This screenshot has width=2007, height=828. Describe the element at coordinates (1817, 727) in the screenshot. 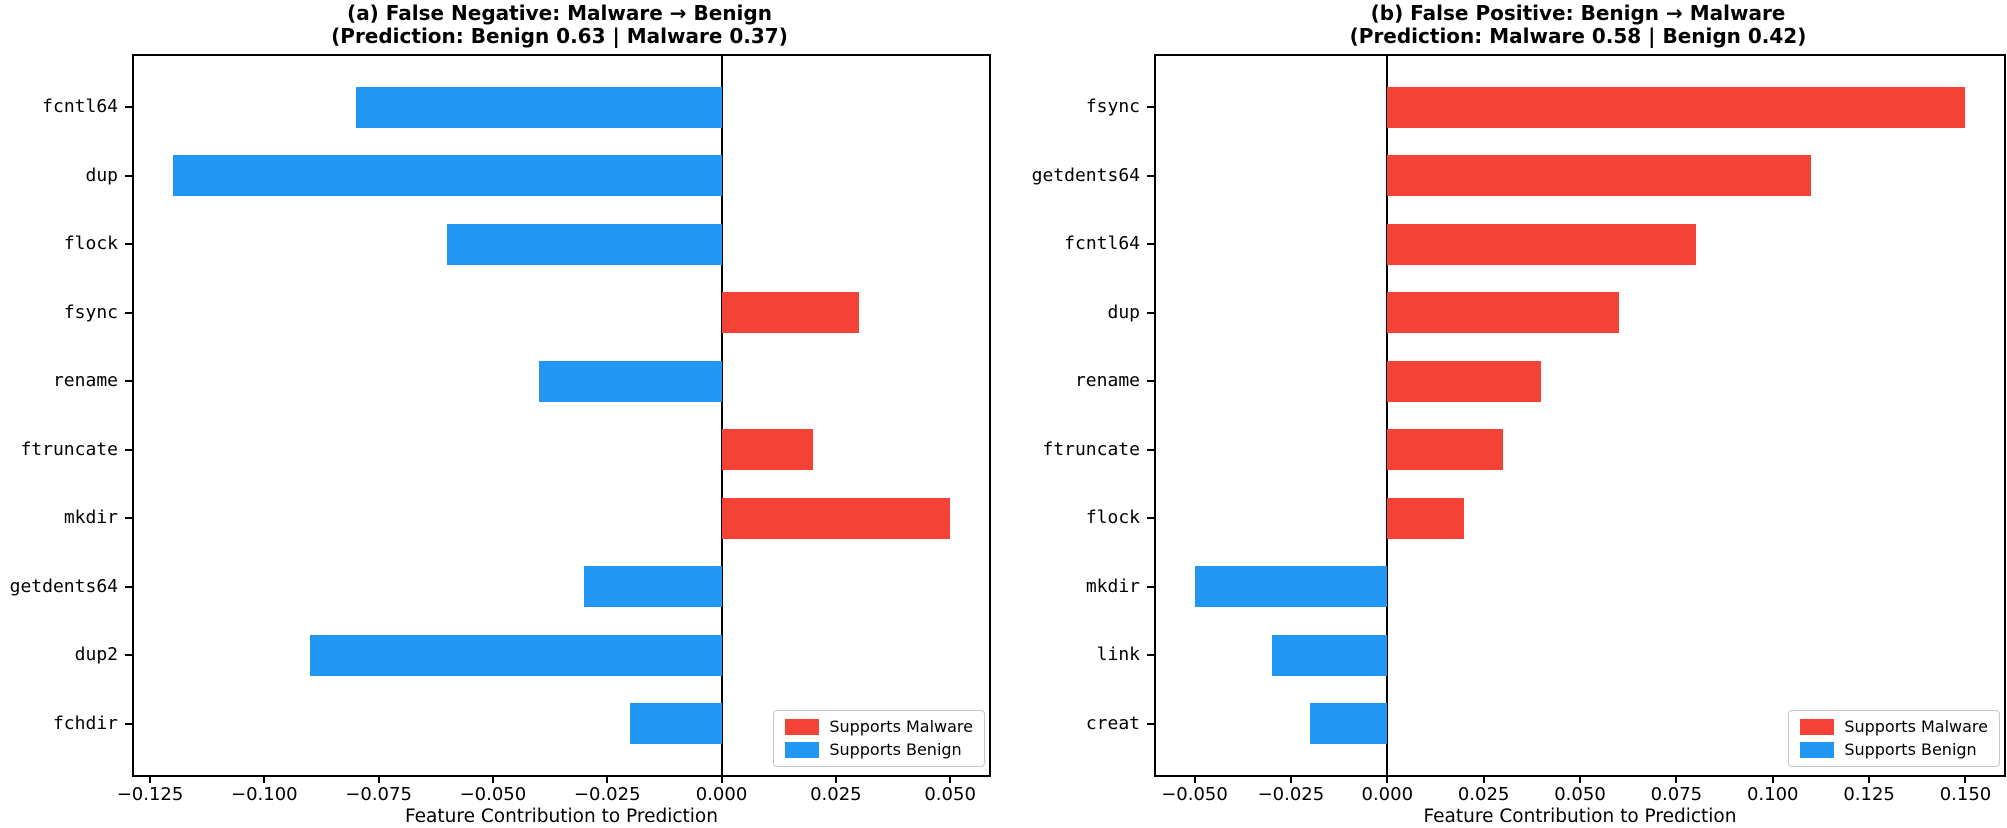

I see `legend-swatch-malware` at that location.